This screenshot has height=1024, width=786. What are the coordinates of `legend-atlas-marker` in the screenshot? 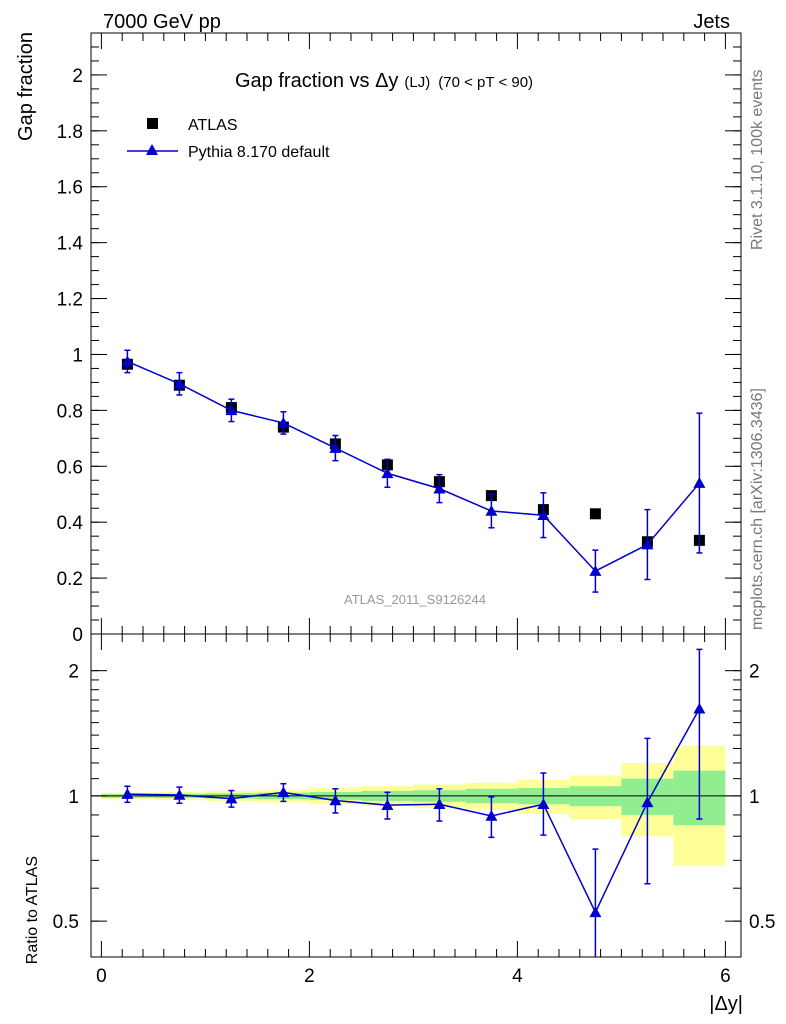 It's located at (152, 123).